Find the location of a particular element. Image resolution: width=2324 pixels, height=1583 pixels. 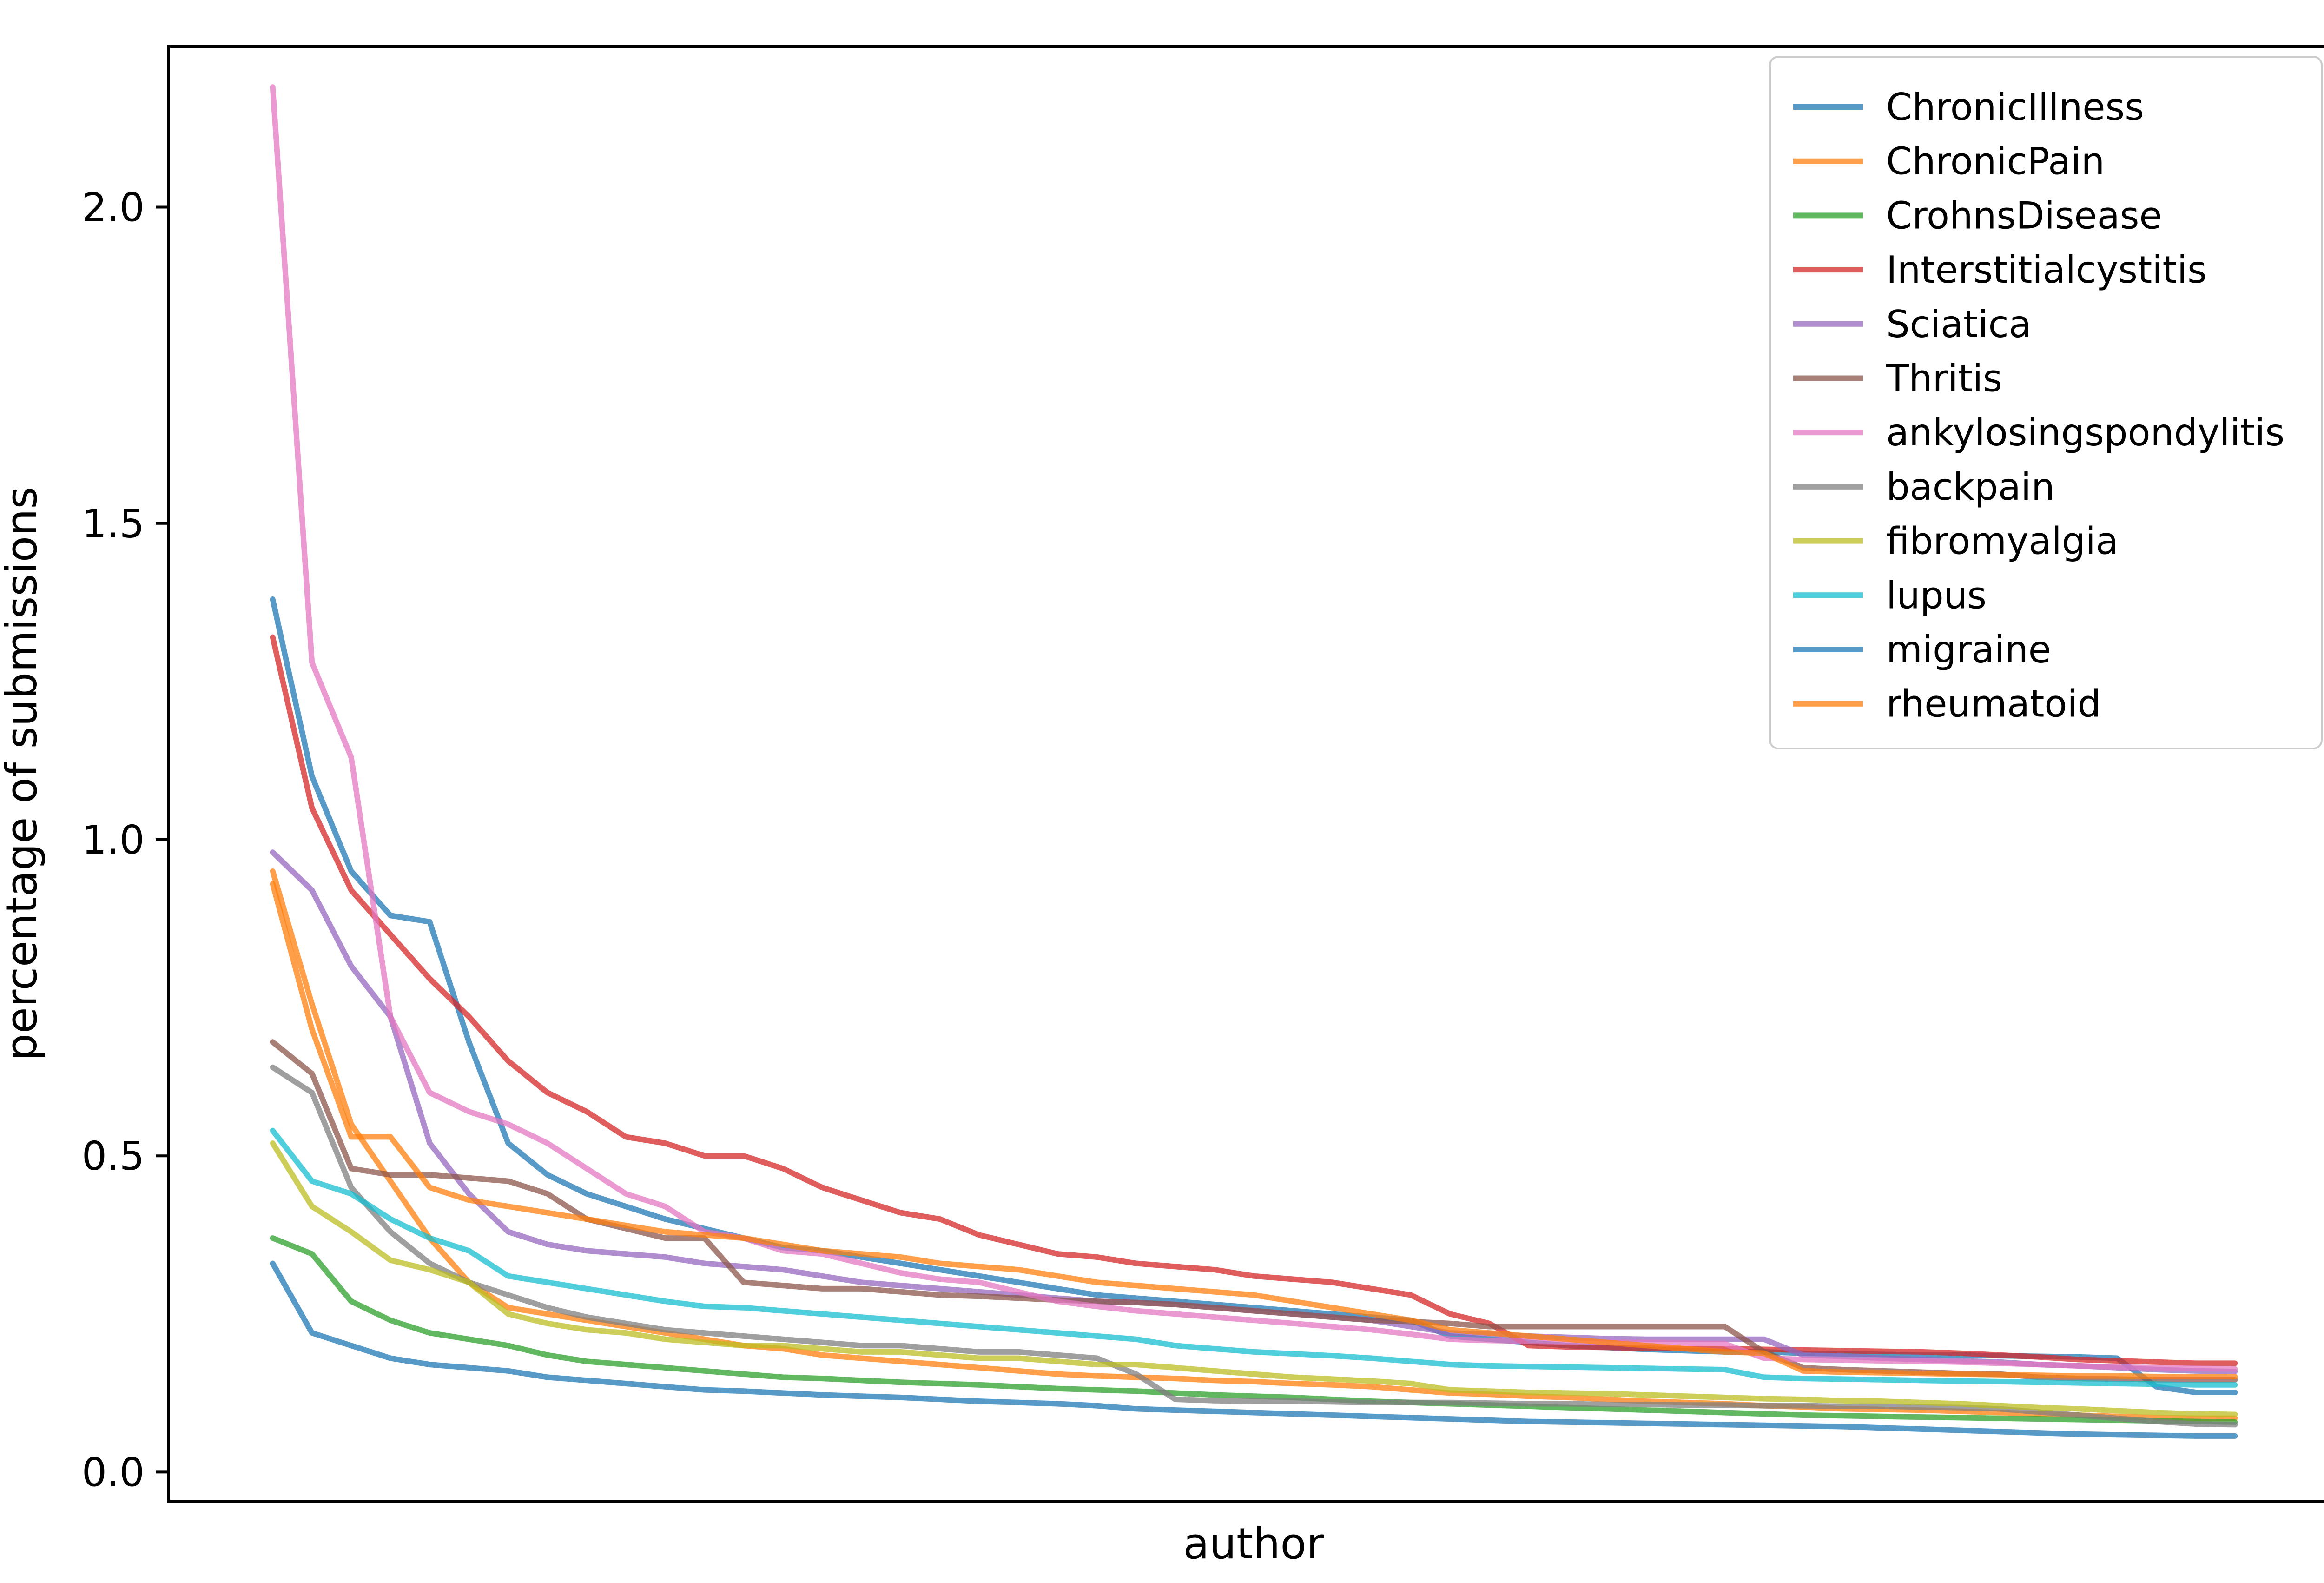

legend-label-ankylosingspondylitis: ankylosingspondylitis is located at coordinates (2085, 432).